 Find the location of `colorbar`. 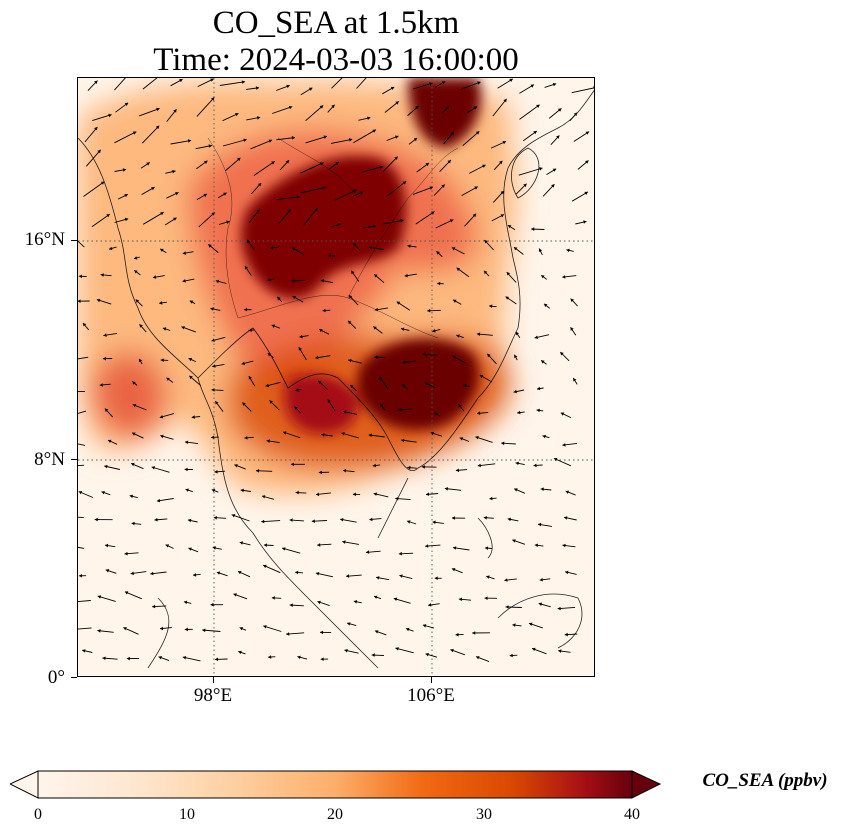

colorbar is located at coordinates (336, 784).